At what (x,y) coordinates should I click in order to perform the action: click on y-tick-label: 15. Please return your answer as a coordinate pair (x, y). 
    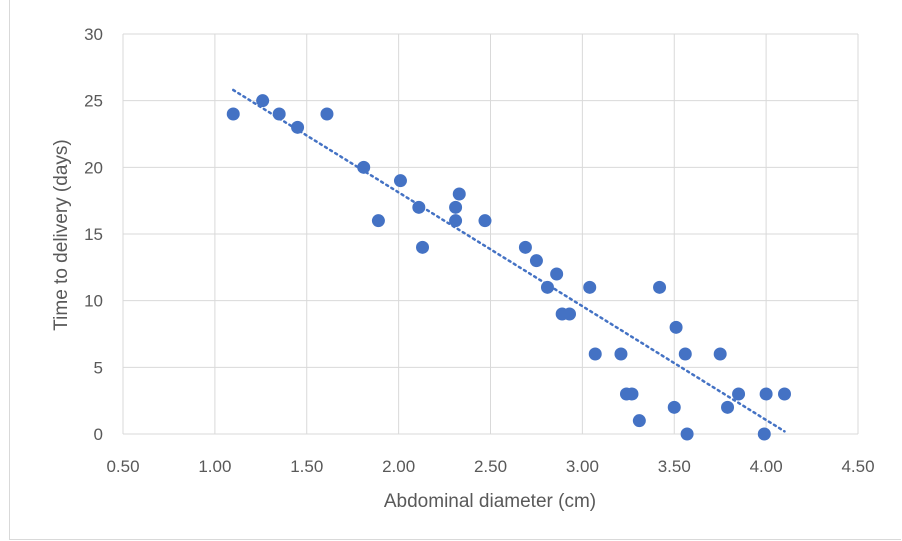
    Looking at the image, I should click on (93, 234).